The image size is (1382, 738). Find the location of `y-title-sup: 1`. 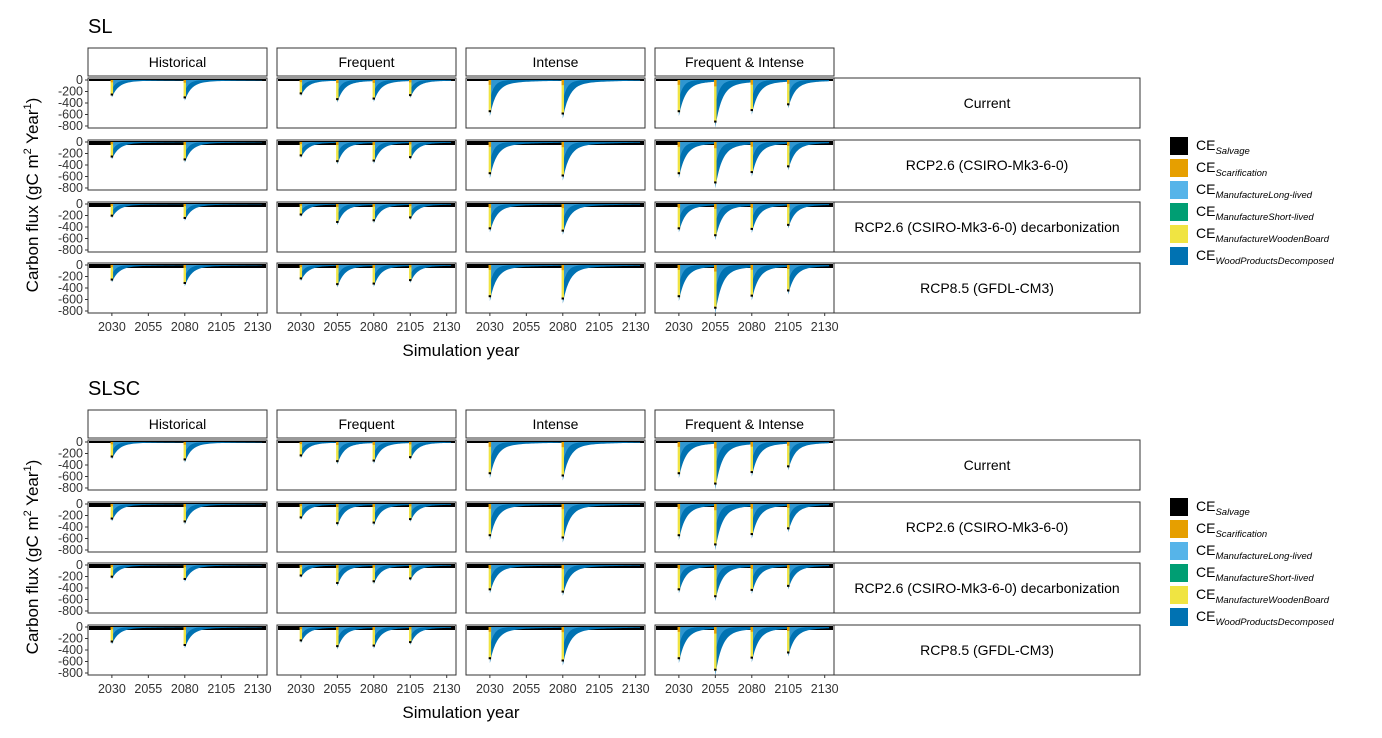

y-title-sup: 1 is located at coordinates (28, 106).